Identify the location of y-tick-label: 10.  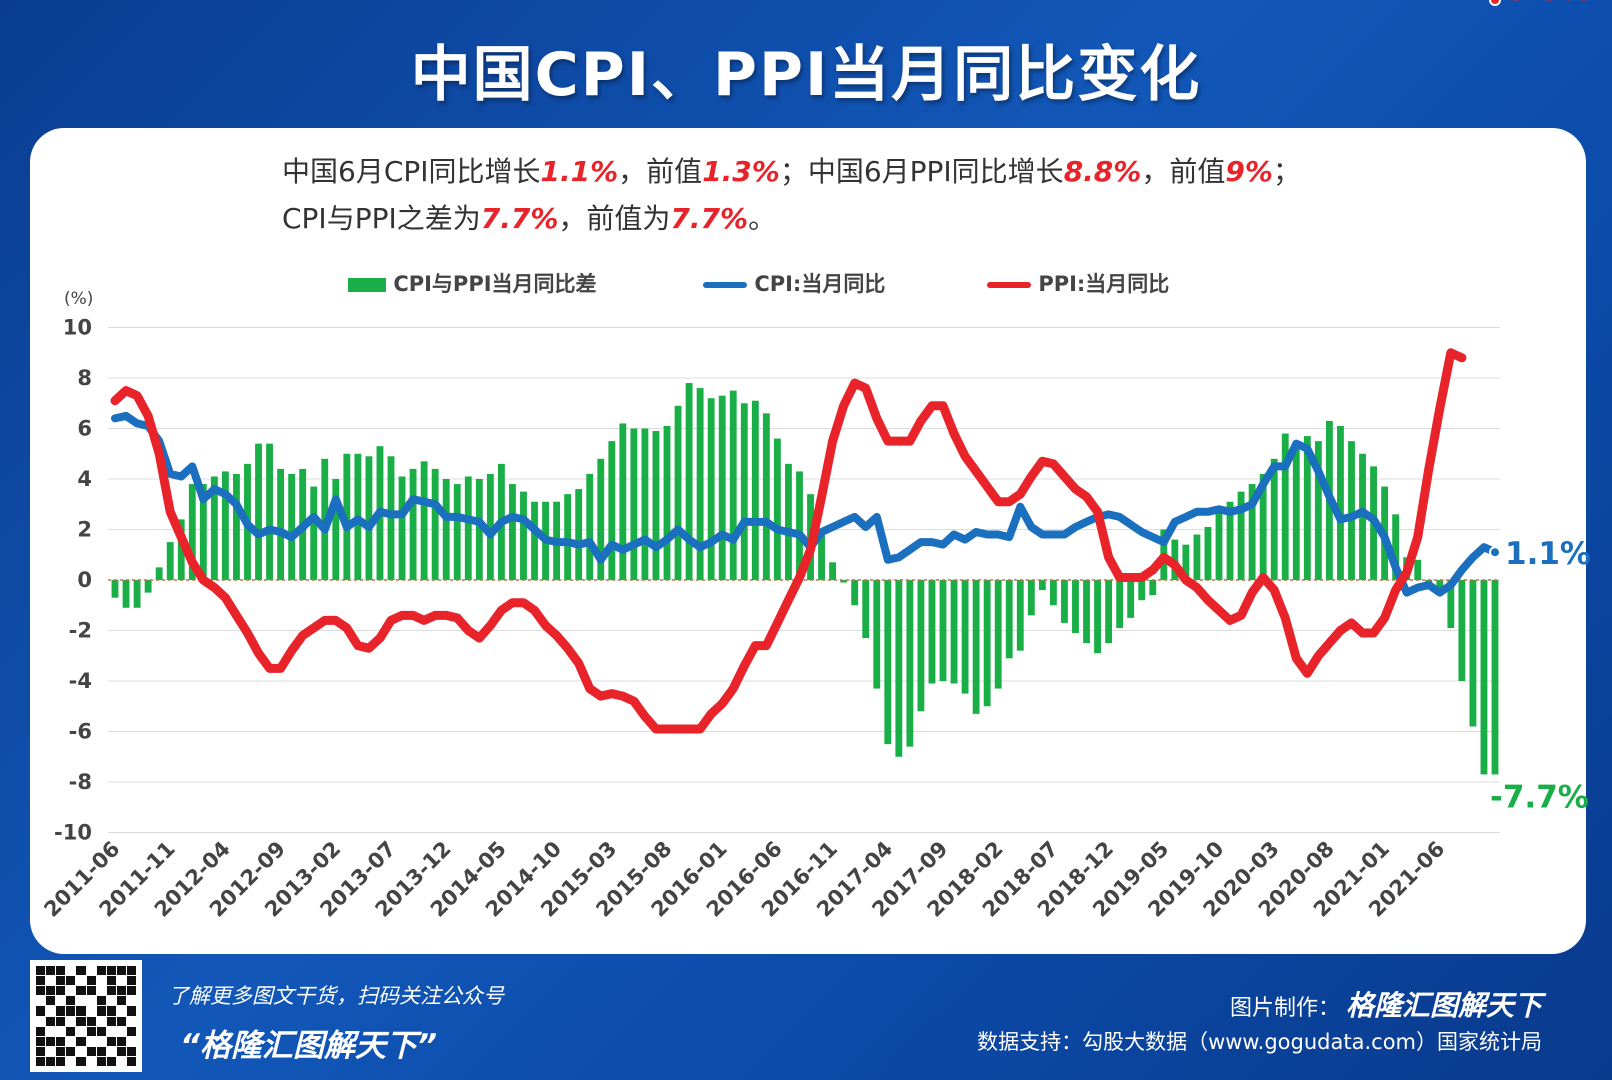
(77, 328).